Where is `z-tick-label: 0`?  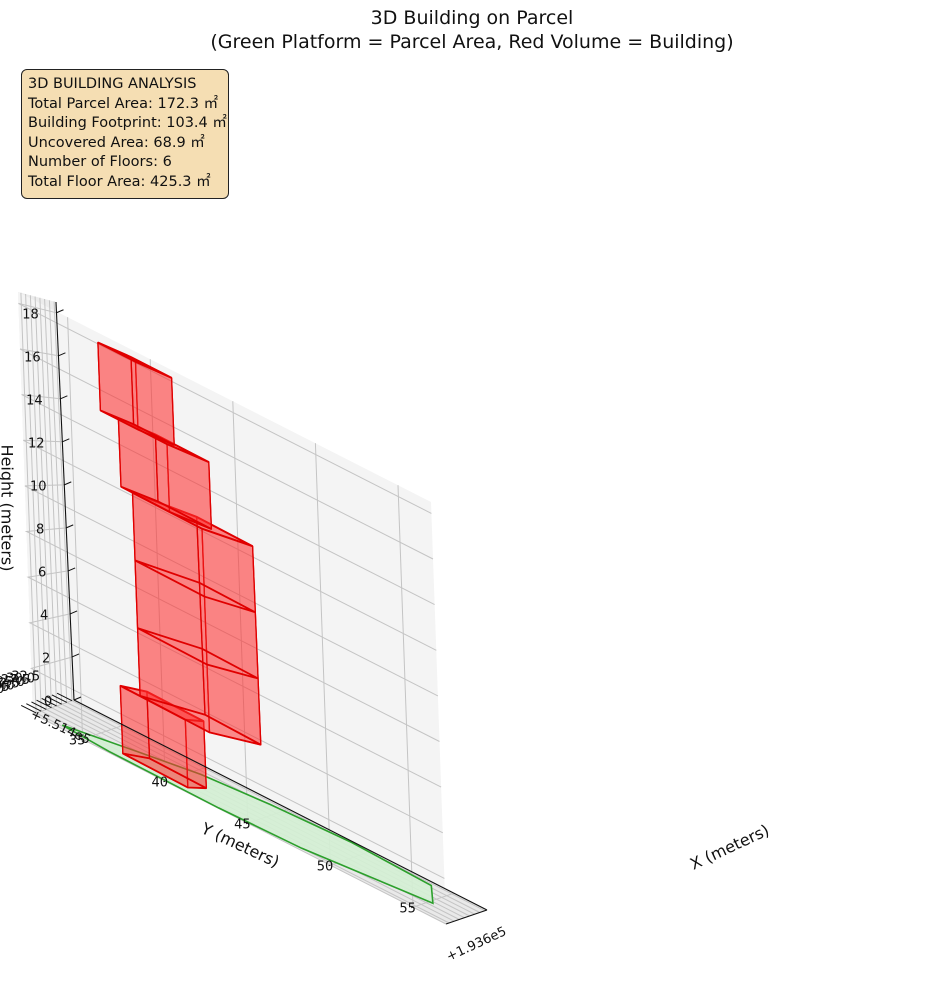 z-tick-label: 0 is located at coordinates (48, 702).